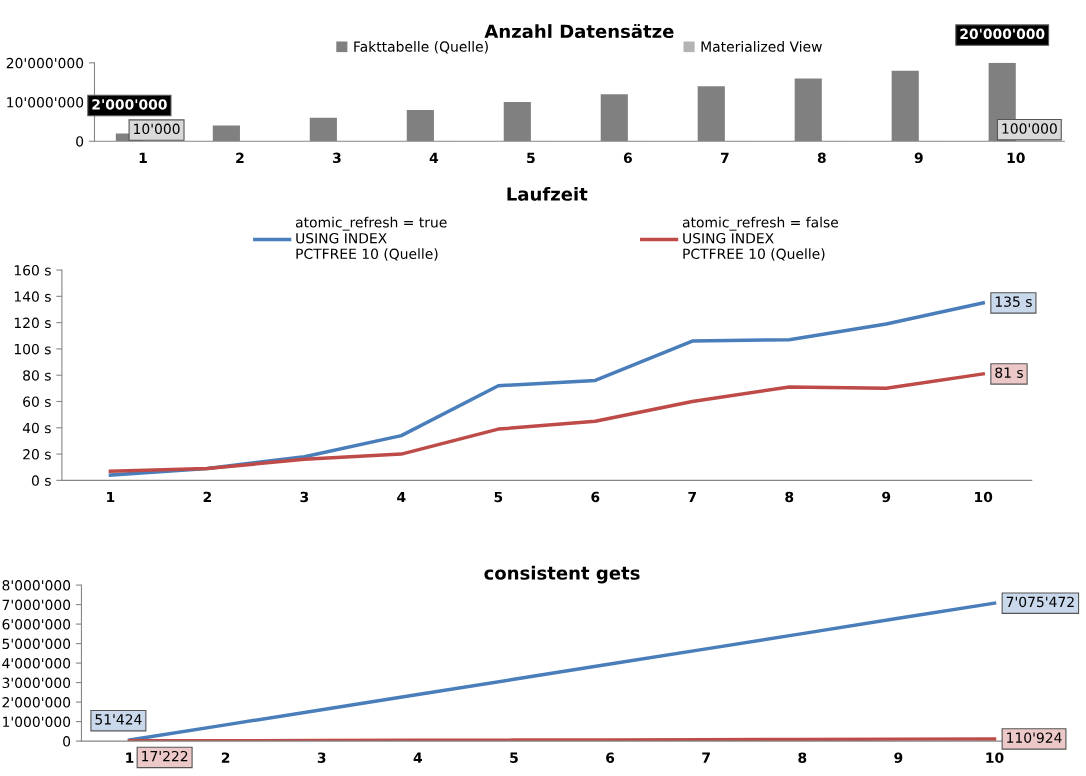 The width and height of the screenshot is (1086, 776). Describe the element at coordinates (157, 129) in the screenshot. I see `data-label: 10'000` at that location.